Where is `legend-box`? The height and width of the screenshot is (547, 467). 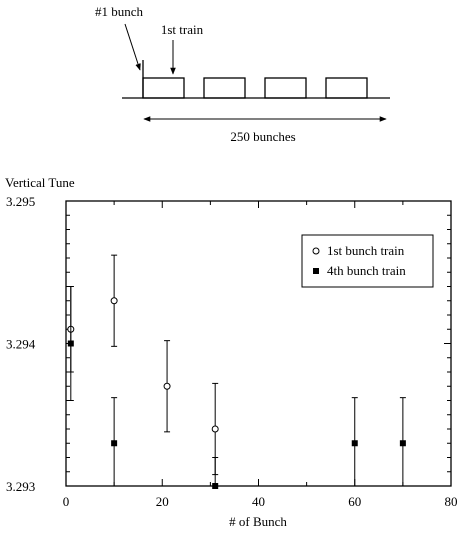 legend-box is located at coordinates (367, 261).